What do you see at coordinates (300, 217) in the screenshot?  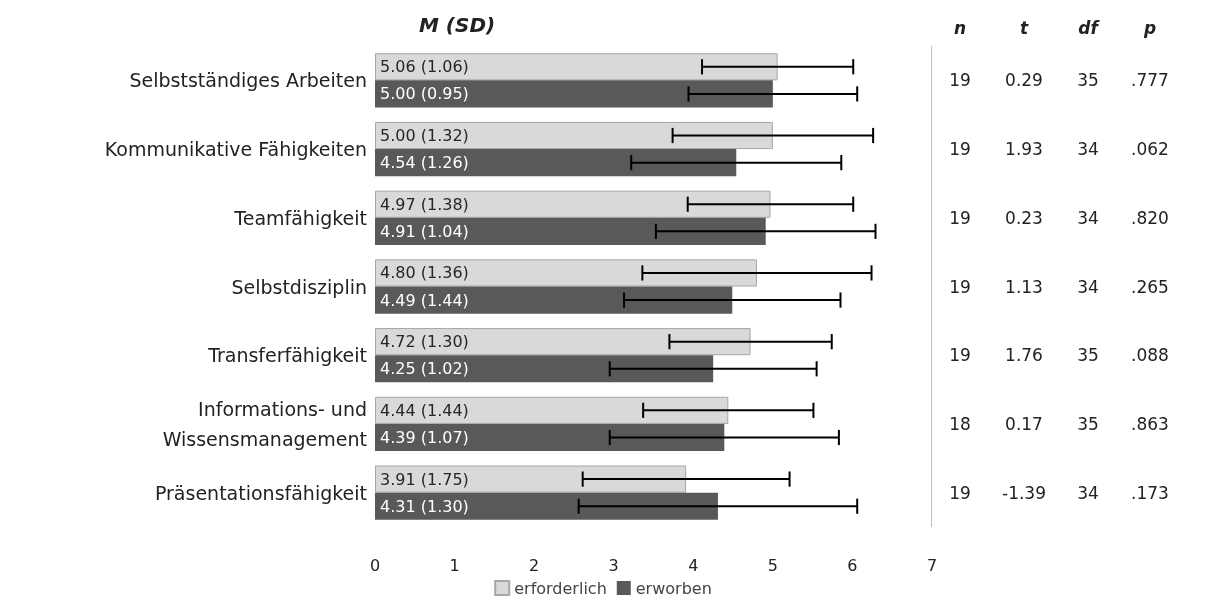 I see `y-tick-label: Teamfähigkeit` at bounding box center [300, 217].